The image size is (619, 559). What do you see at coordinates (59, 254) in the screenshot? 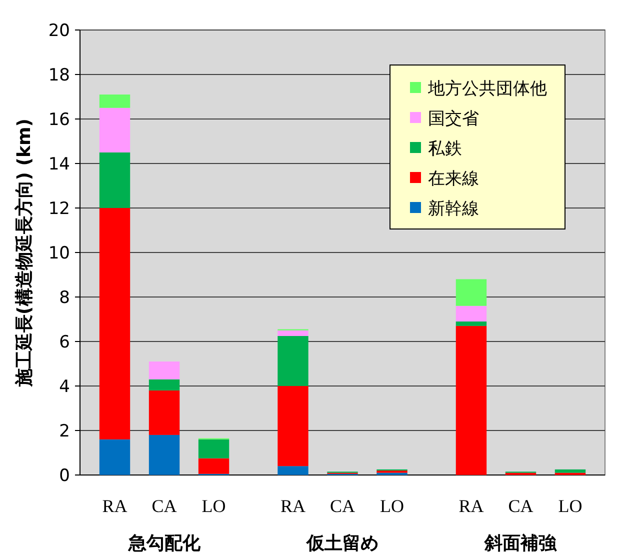
I see `y-tick-label: 10` at bounding box center [59, 254].